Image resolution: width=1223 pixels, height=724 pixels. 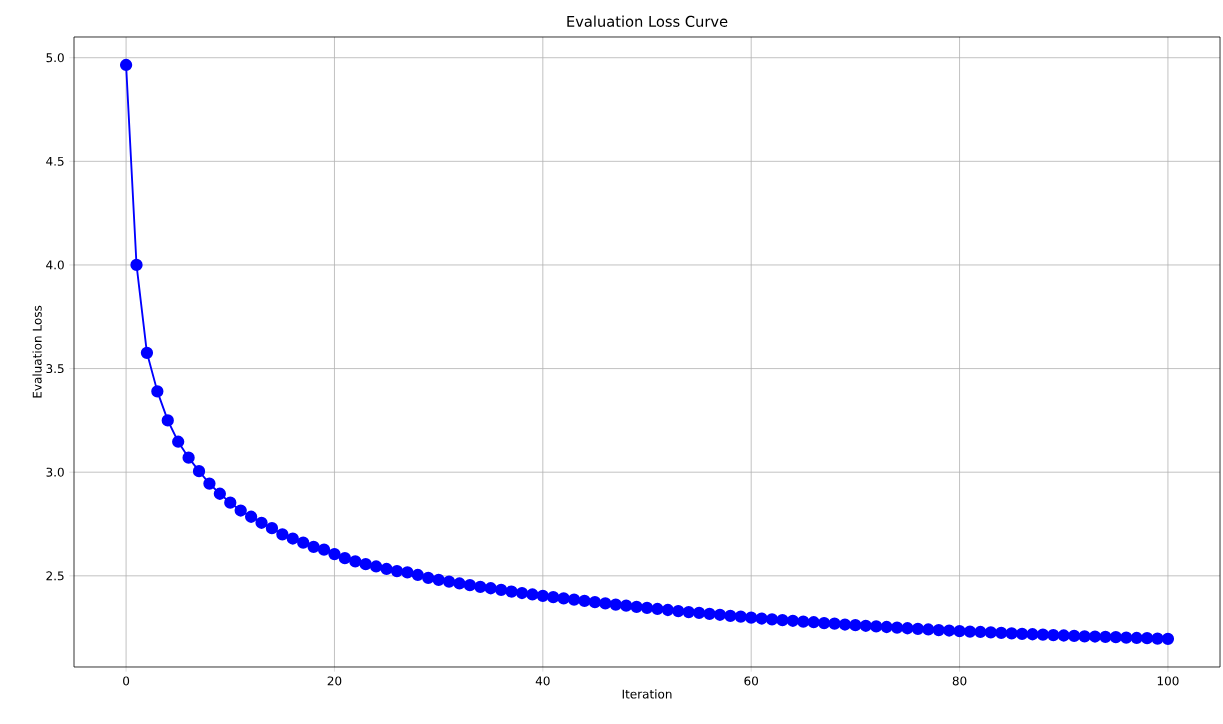 What do you see at coordinates (1168, 681) in the screenshot?
I see `x-tick-label: 100` at bounding box center [1168, 681].